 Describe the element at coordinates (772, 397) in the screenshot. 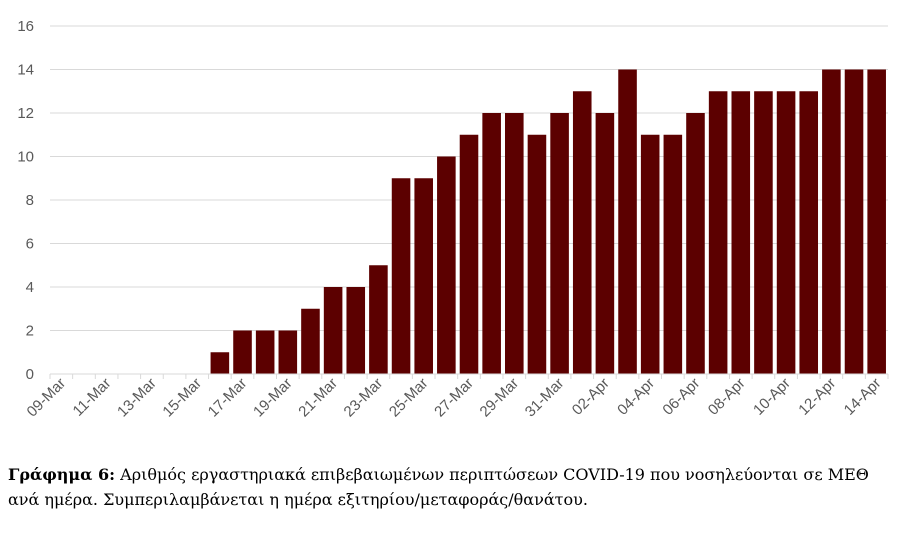

I see `x-tick-label: 10-Apr` at that location.